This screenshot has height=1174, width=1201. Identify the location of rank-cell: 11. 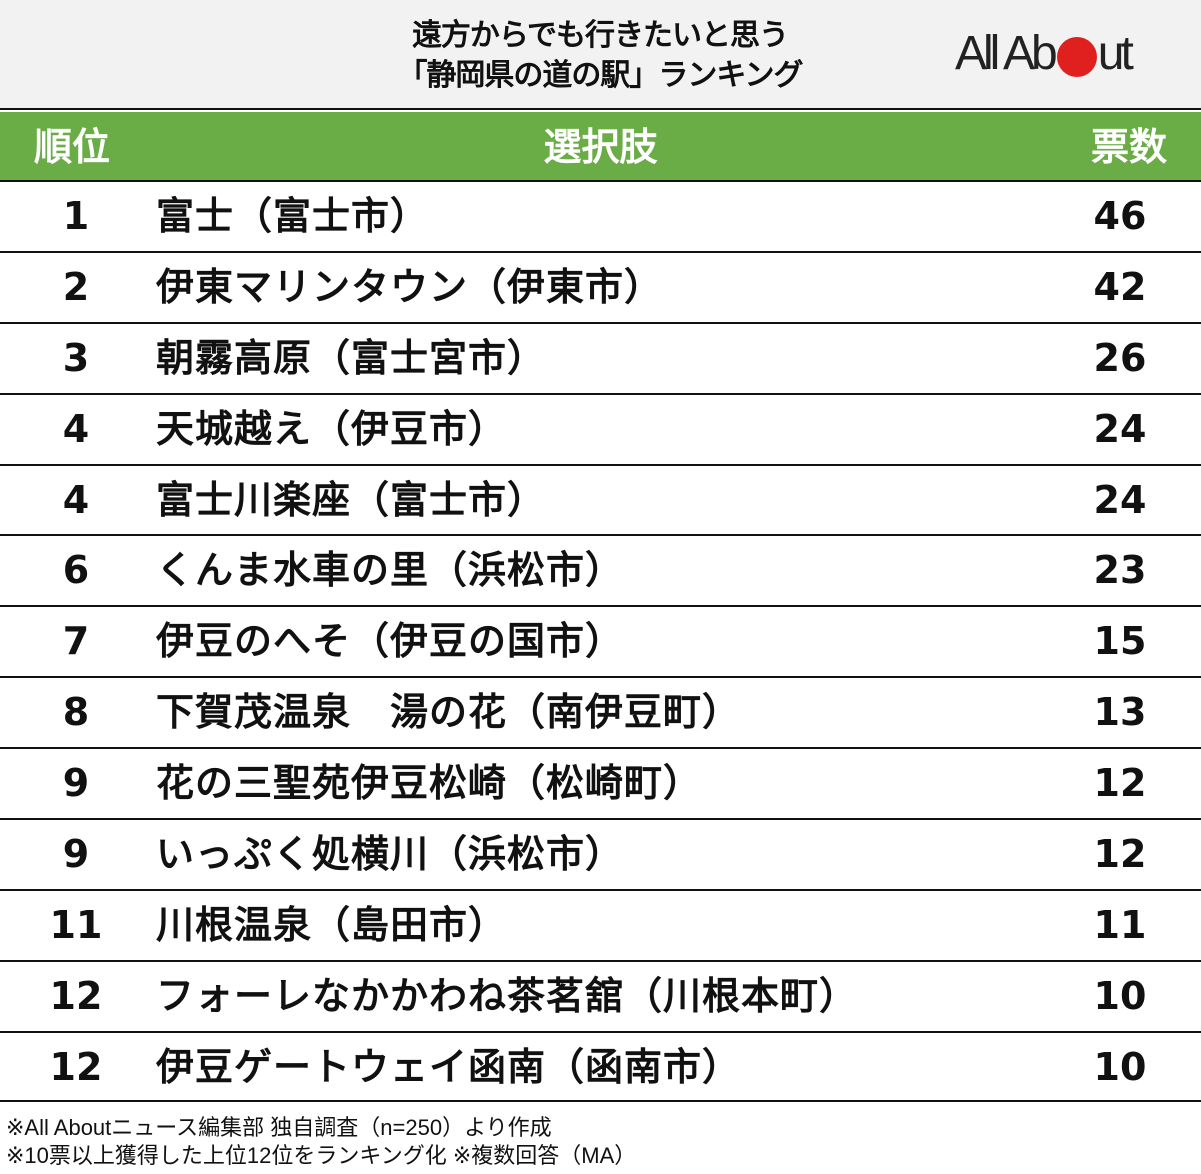
(76, 924).